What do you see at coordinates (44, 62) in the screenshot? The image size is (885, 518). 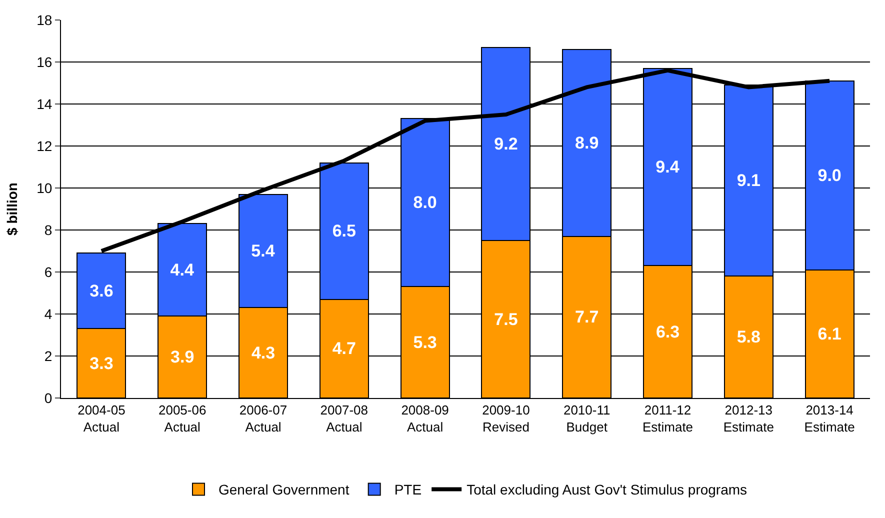 I see `y-tick-label: 16` at bounding box center [44, 62].